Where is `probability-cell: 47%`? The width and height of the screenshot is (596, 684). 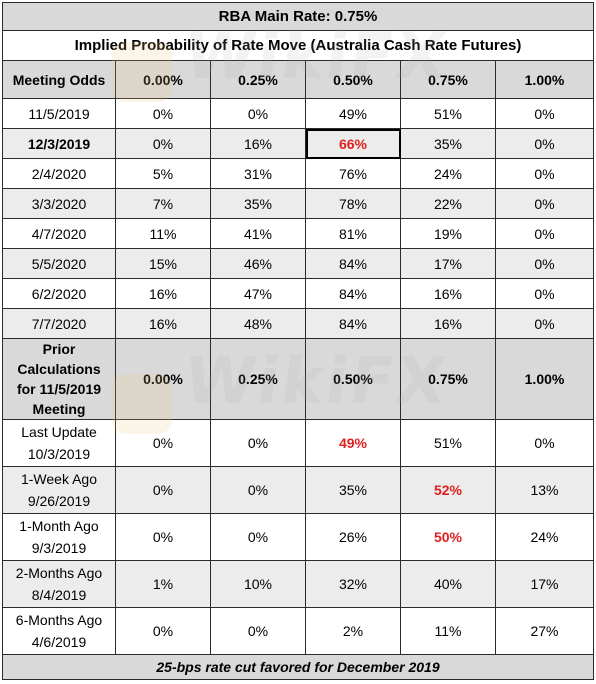
probability-cell: 47% is located at coordinates (258, 293).